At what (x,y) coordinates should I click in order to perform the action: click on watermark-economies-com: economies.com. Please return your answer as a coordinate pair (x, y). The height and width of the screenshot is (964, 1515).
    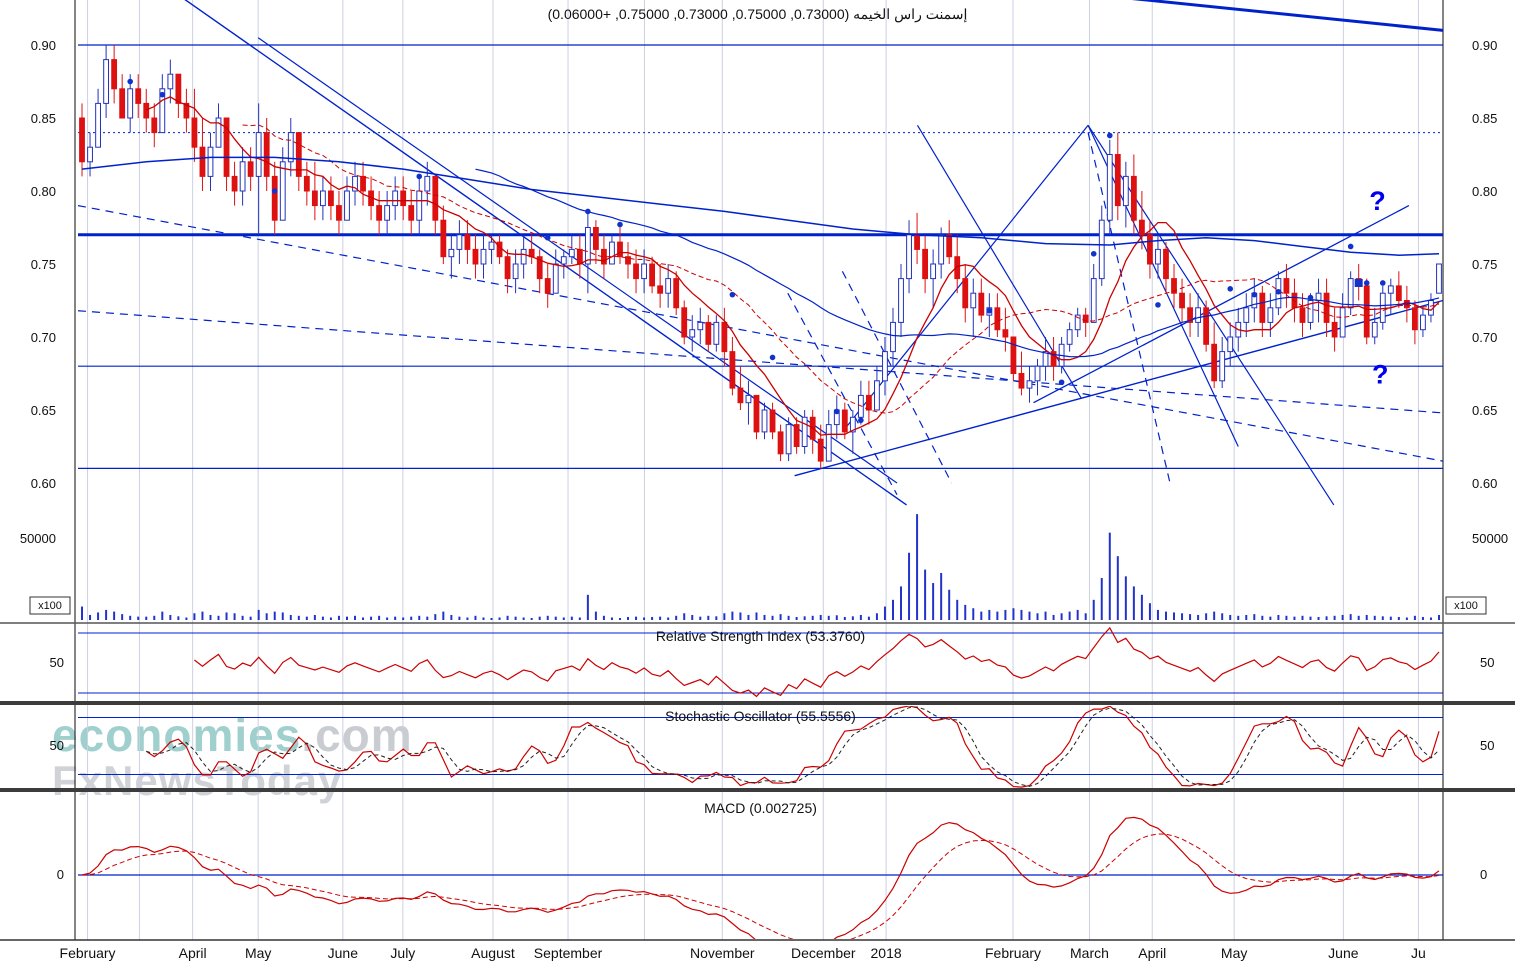
    Looking at the image, I should click on (232, 735).